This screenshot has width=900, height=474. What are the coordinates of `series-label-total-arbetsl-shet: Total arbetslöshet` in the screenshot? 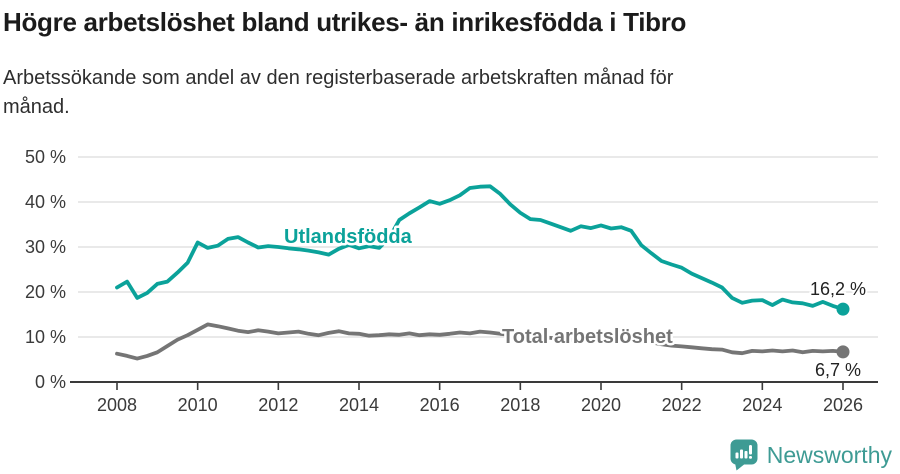 It's located at (587, 337).